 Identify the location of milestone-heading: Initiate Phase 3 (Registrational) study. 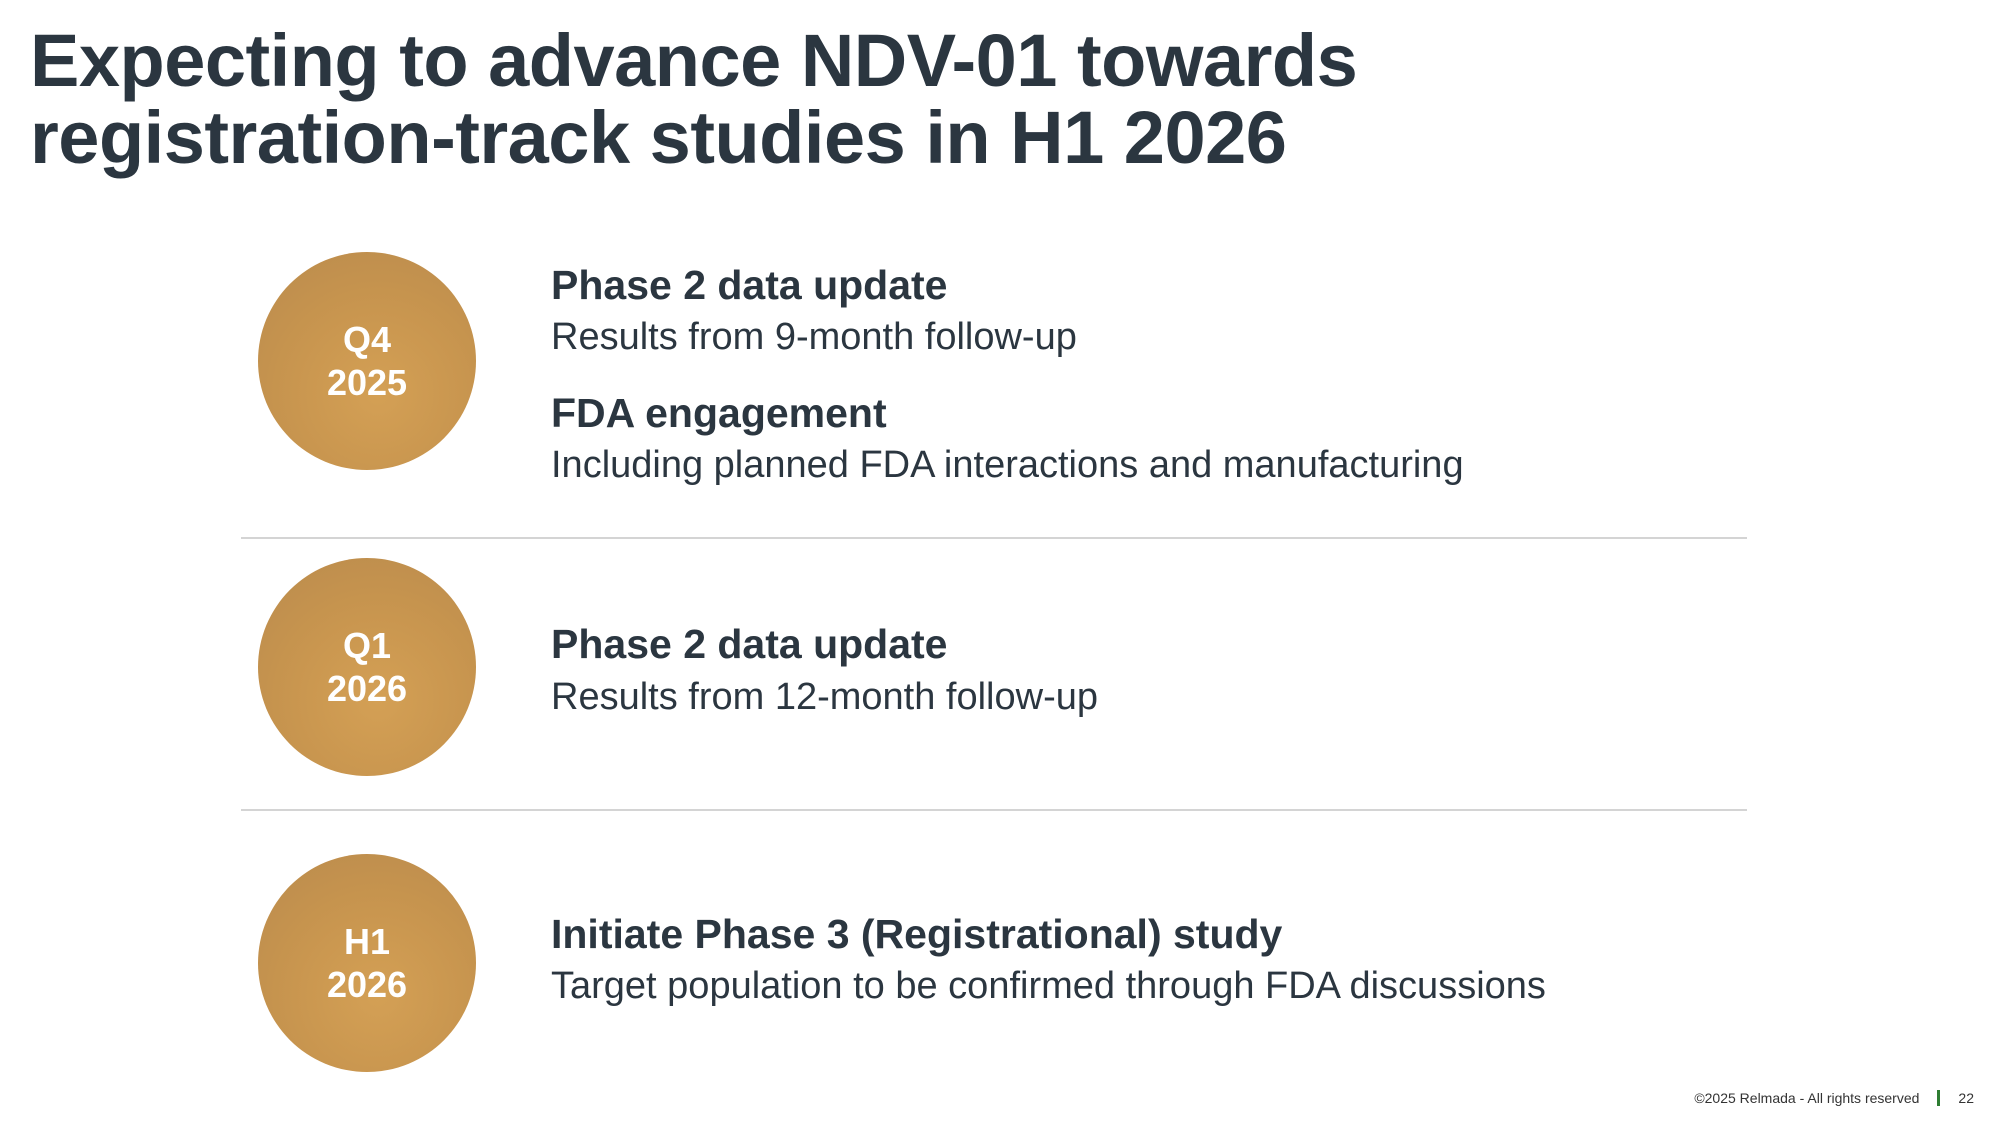
(917, 934).